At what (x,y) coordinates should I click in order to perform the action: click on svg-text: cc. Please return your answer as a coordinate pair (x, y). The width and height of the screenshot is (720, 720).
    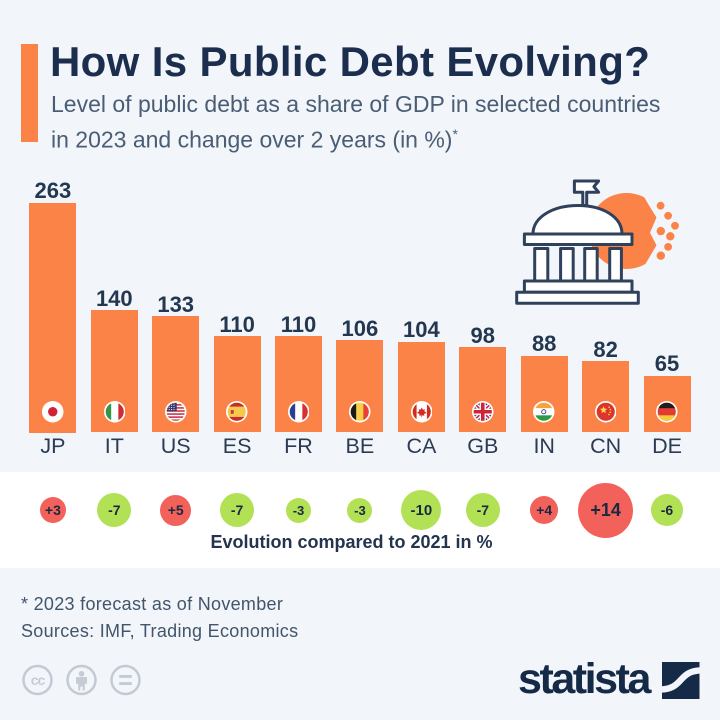
    Looking at the image, I should click on (38, 680).